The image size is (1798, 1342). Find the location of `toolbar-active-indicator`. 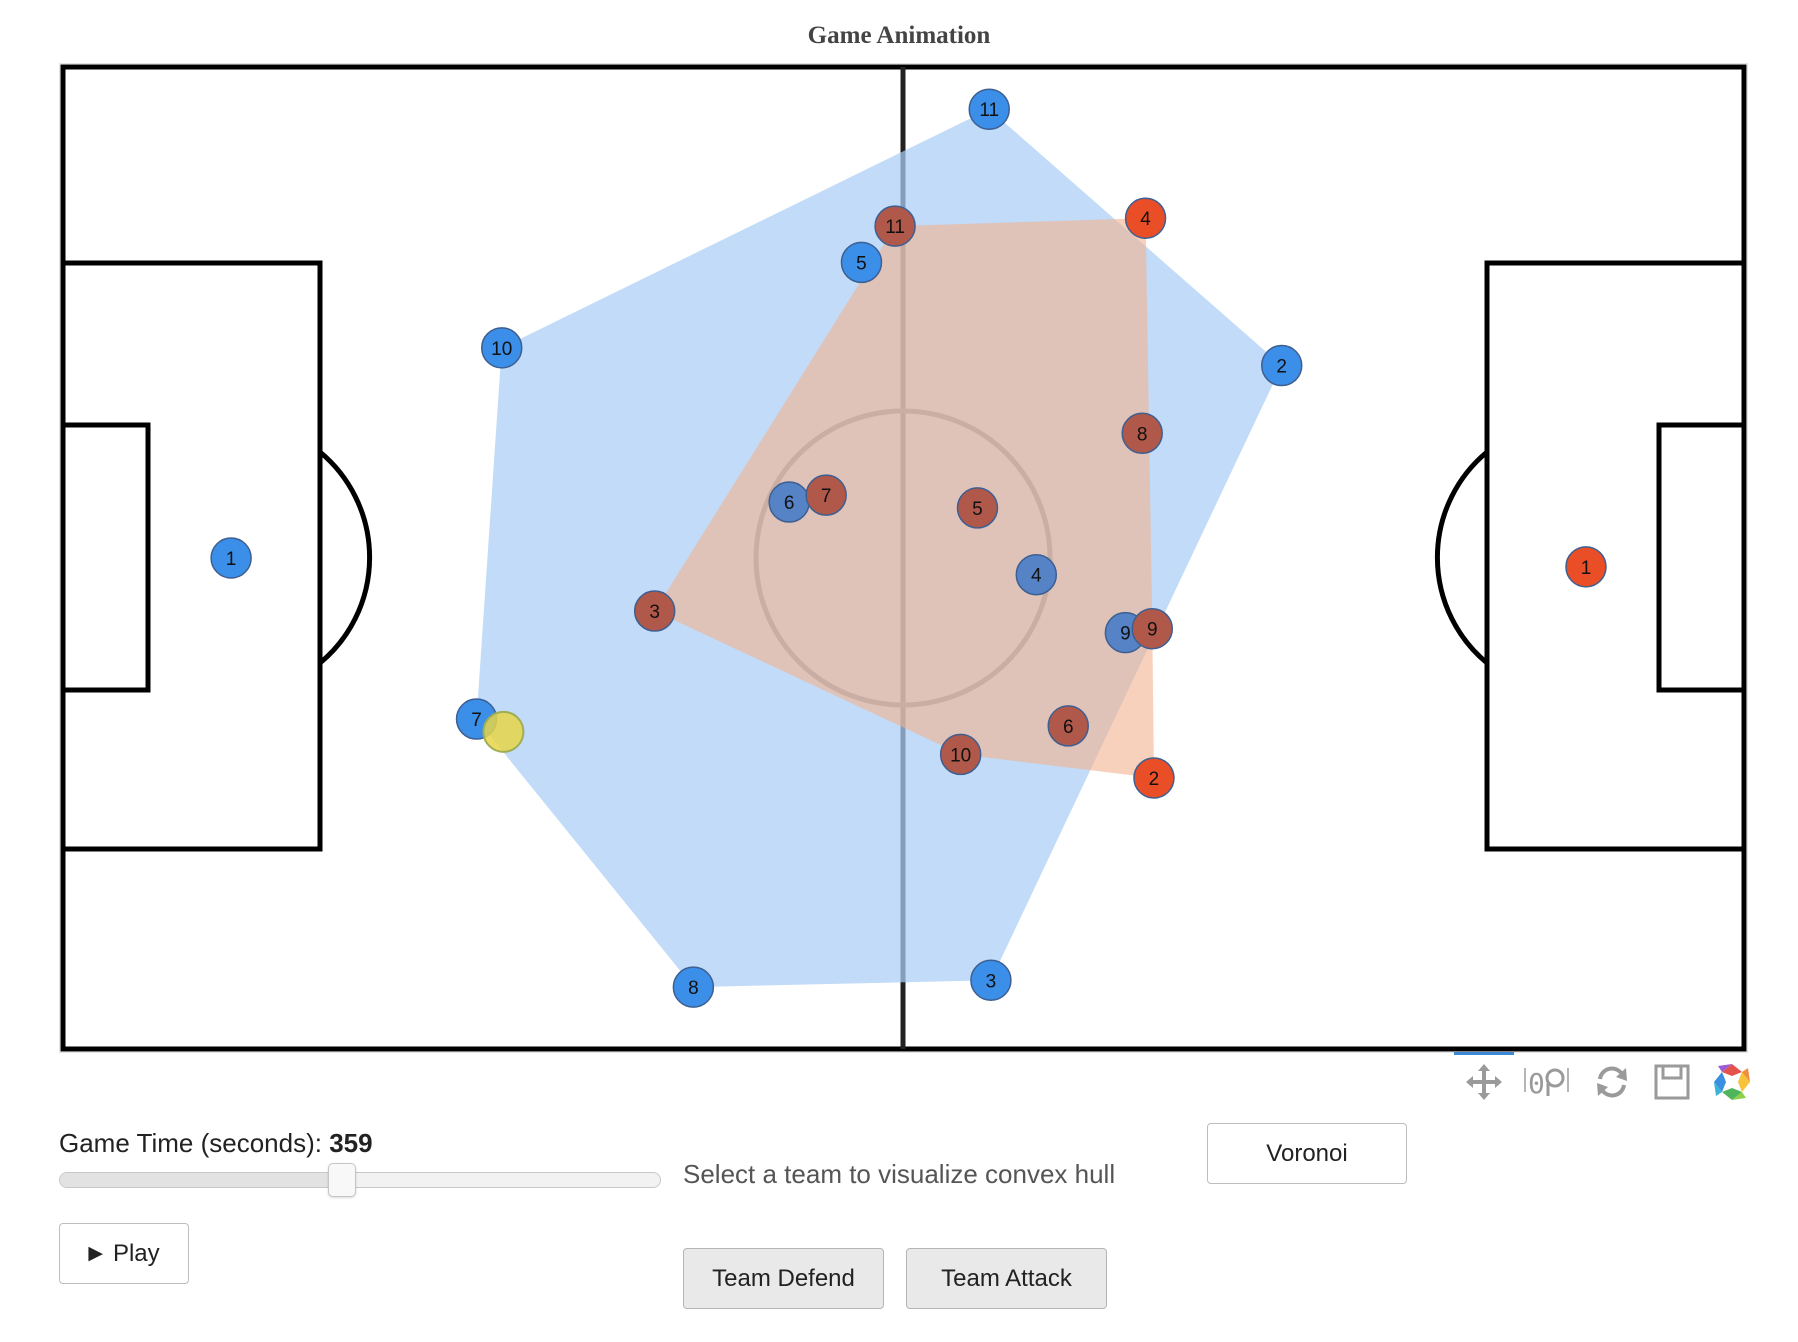

toolbar-active-indicator is located at coordinates (1484, 1053).